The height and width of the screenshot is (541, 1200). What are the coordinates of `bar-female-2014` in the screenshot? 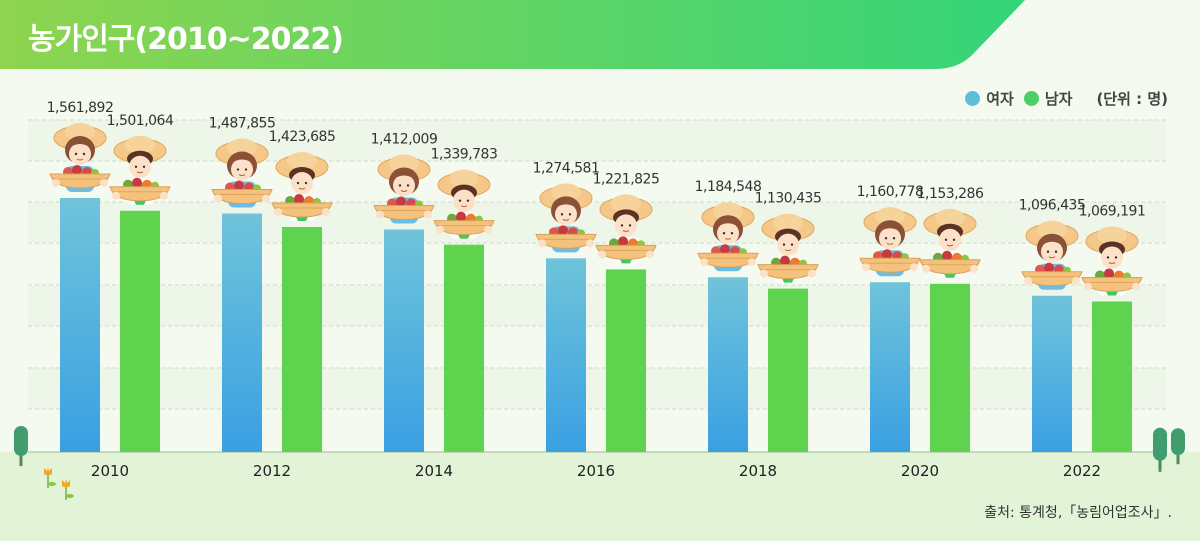 It's located at (404, 340).